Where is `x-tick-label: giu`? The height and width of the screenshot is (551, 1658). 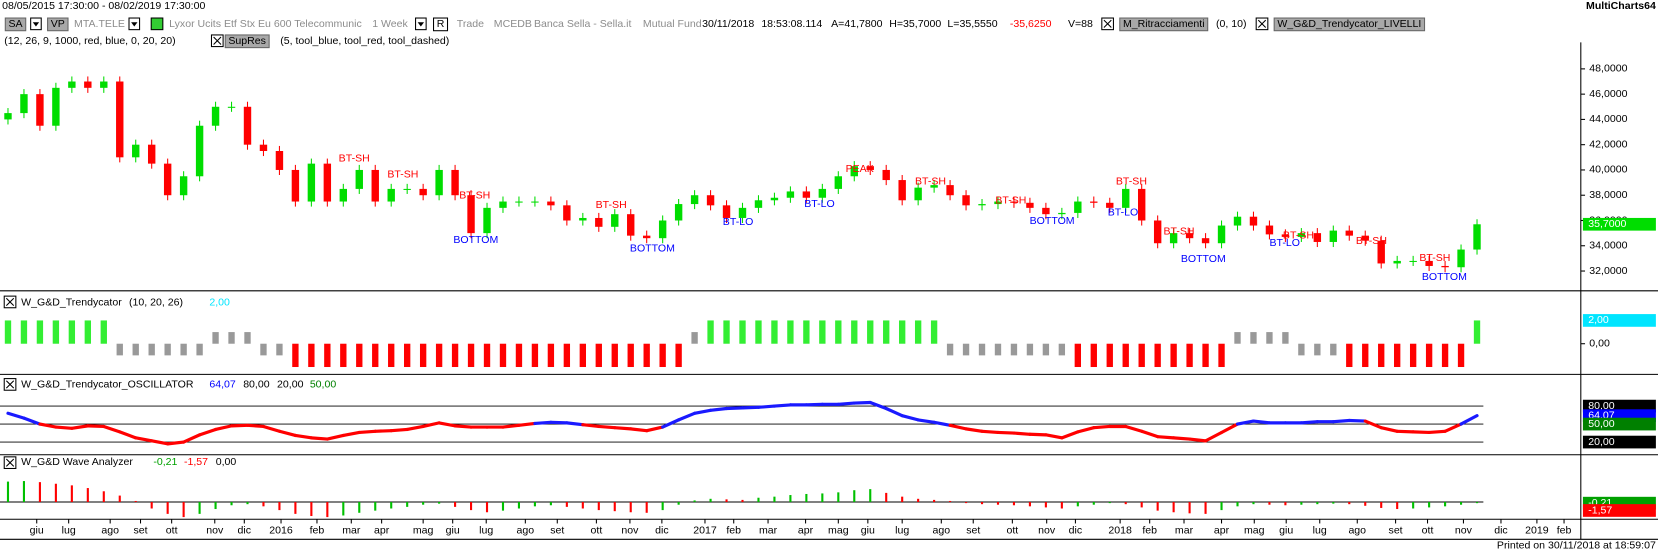 x-tick-label: giu is located at coordinates (37, 531).